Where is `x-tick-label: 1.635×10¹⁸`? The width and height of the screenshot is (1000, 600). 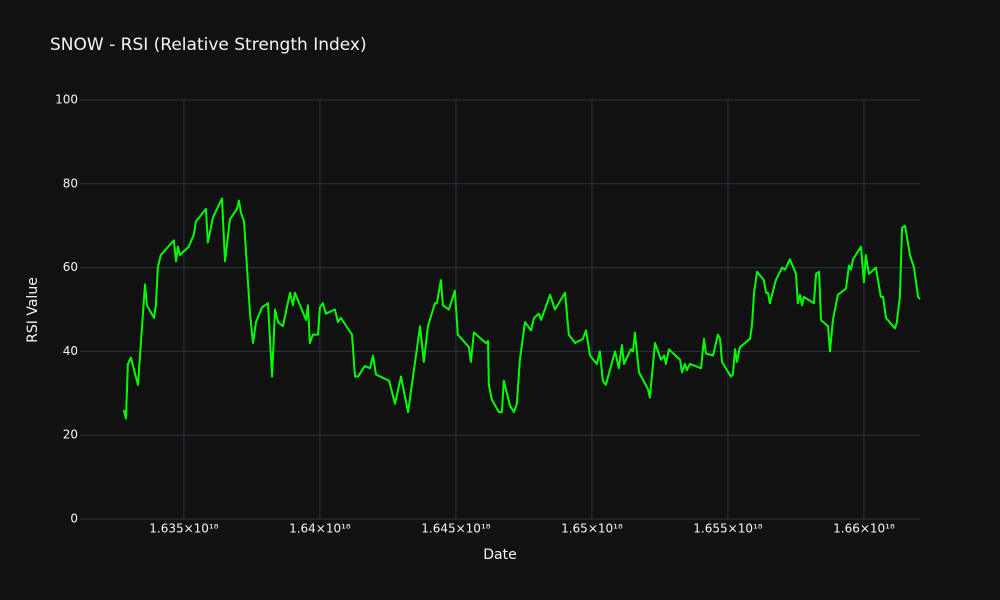 x-tick-label: 1.635×10¹⁸ is located at coordinates (183, 529).